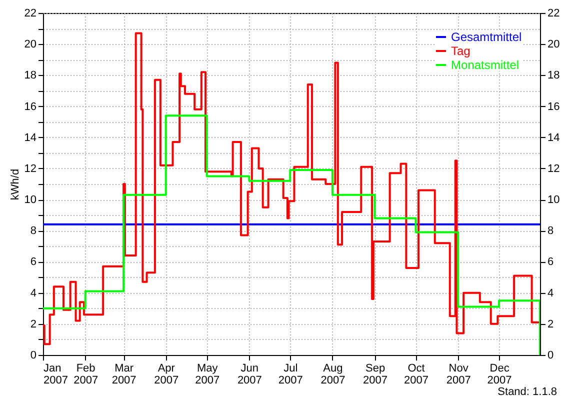 Image resolution: width=571 pixels, height=400 pixels. What do you see at coordinates (30, 106) in the screenshot?
I see `y-tick-label: 16` at bounding box center [30, 106].